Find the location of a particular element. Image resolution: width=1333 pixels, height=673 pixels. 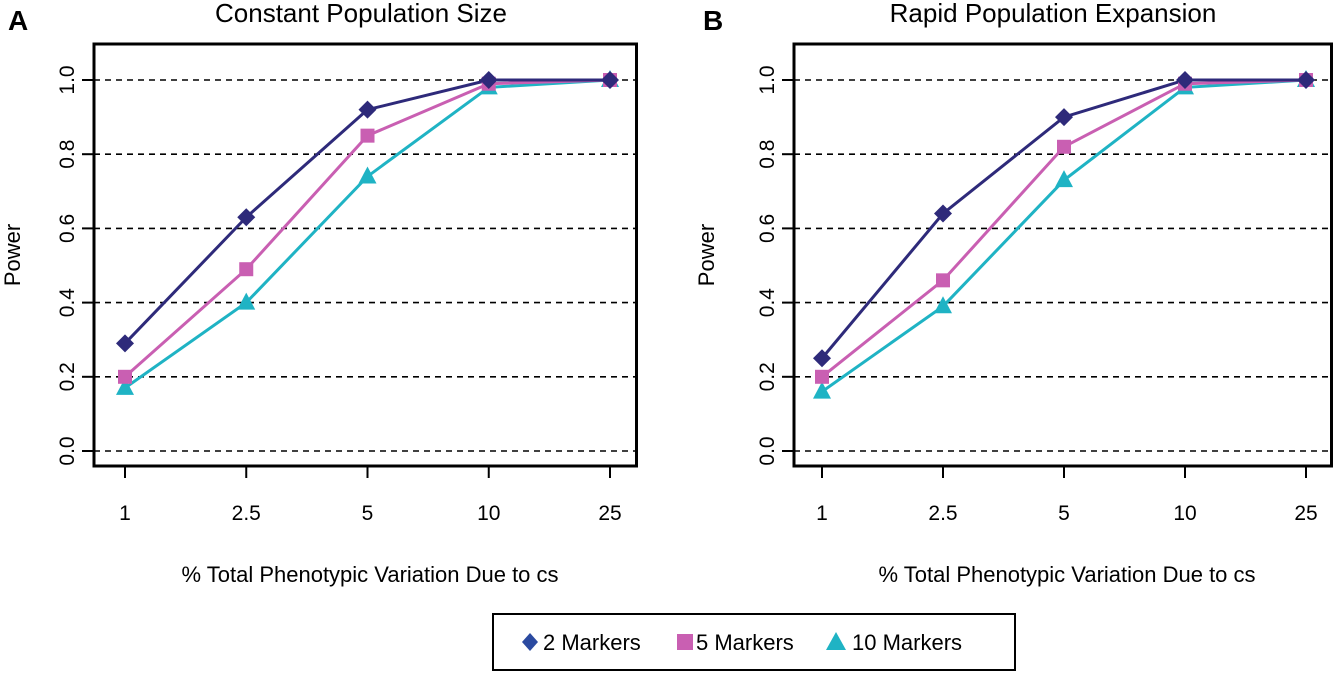

panel-letter: A is located at coordinates (18, 20).